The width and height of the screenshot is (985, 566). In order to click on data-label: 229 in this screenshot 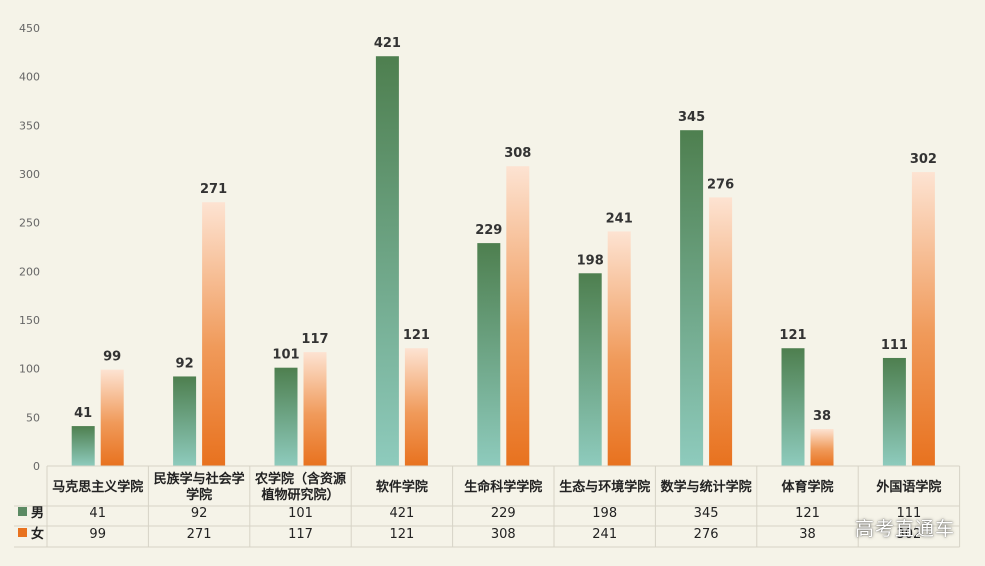, I will do `click(488, 230)`.